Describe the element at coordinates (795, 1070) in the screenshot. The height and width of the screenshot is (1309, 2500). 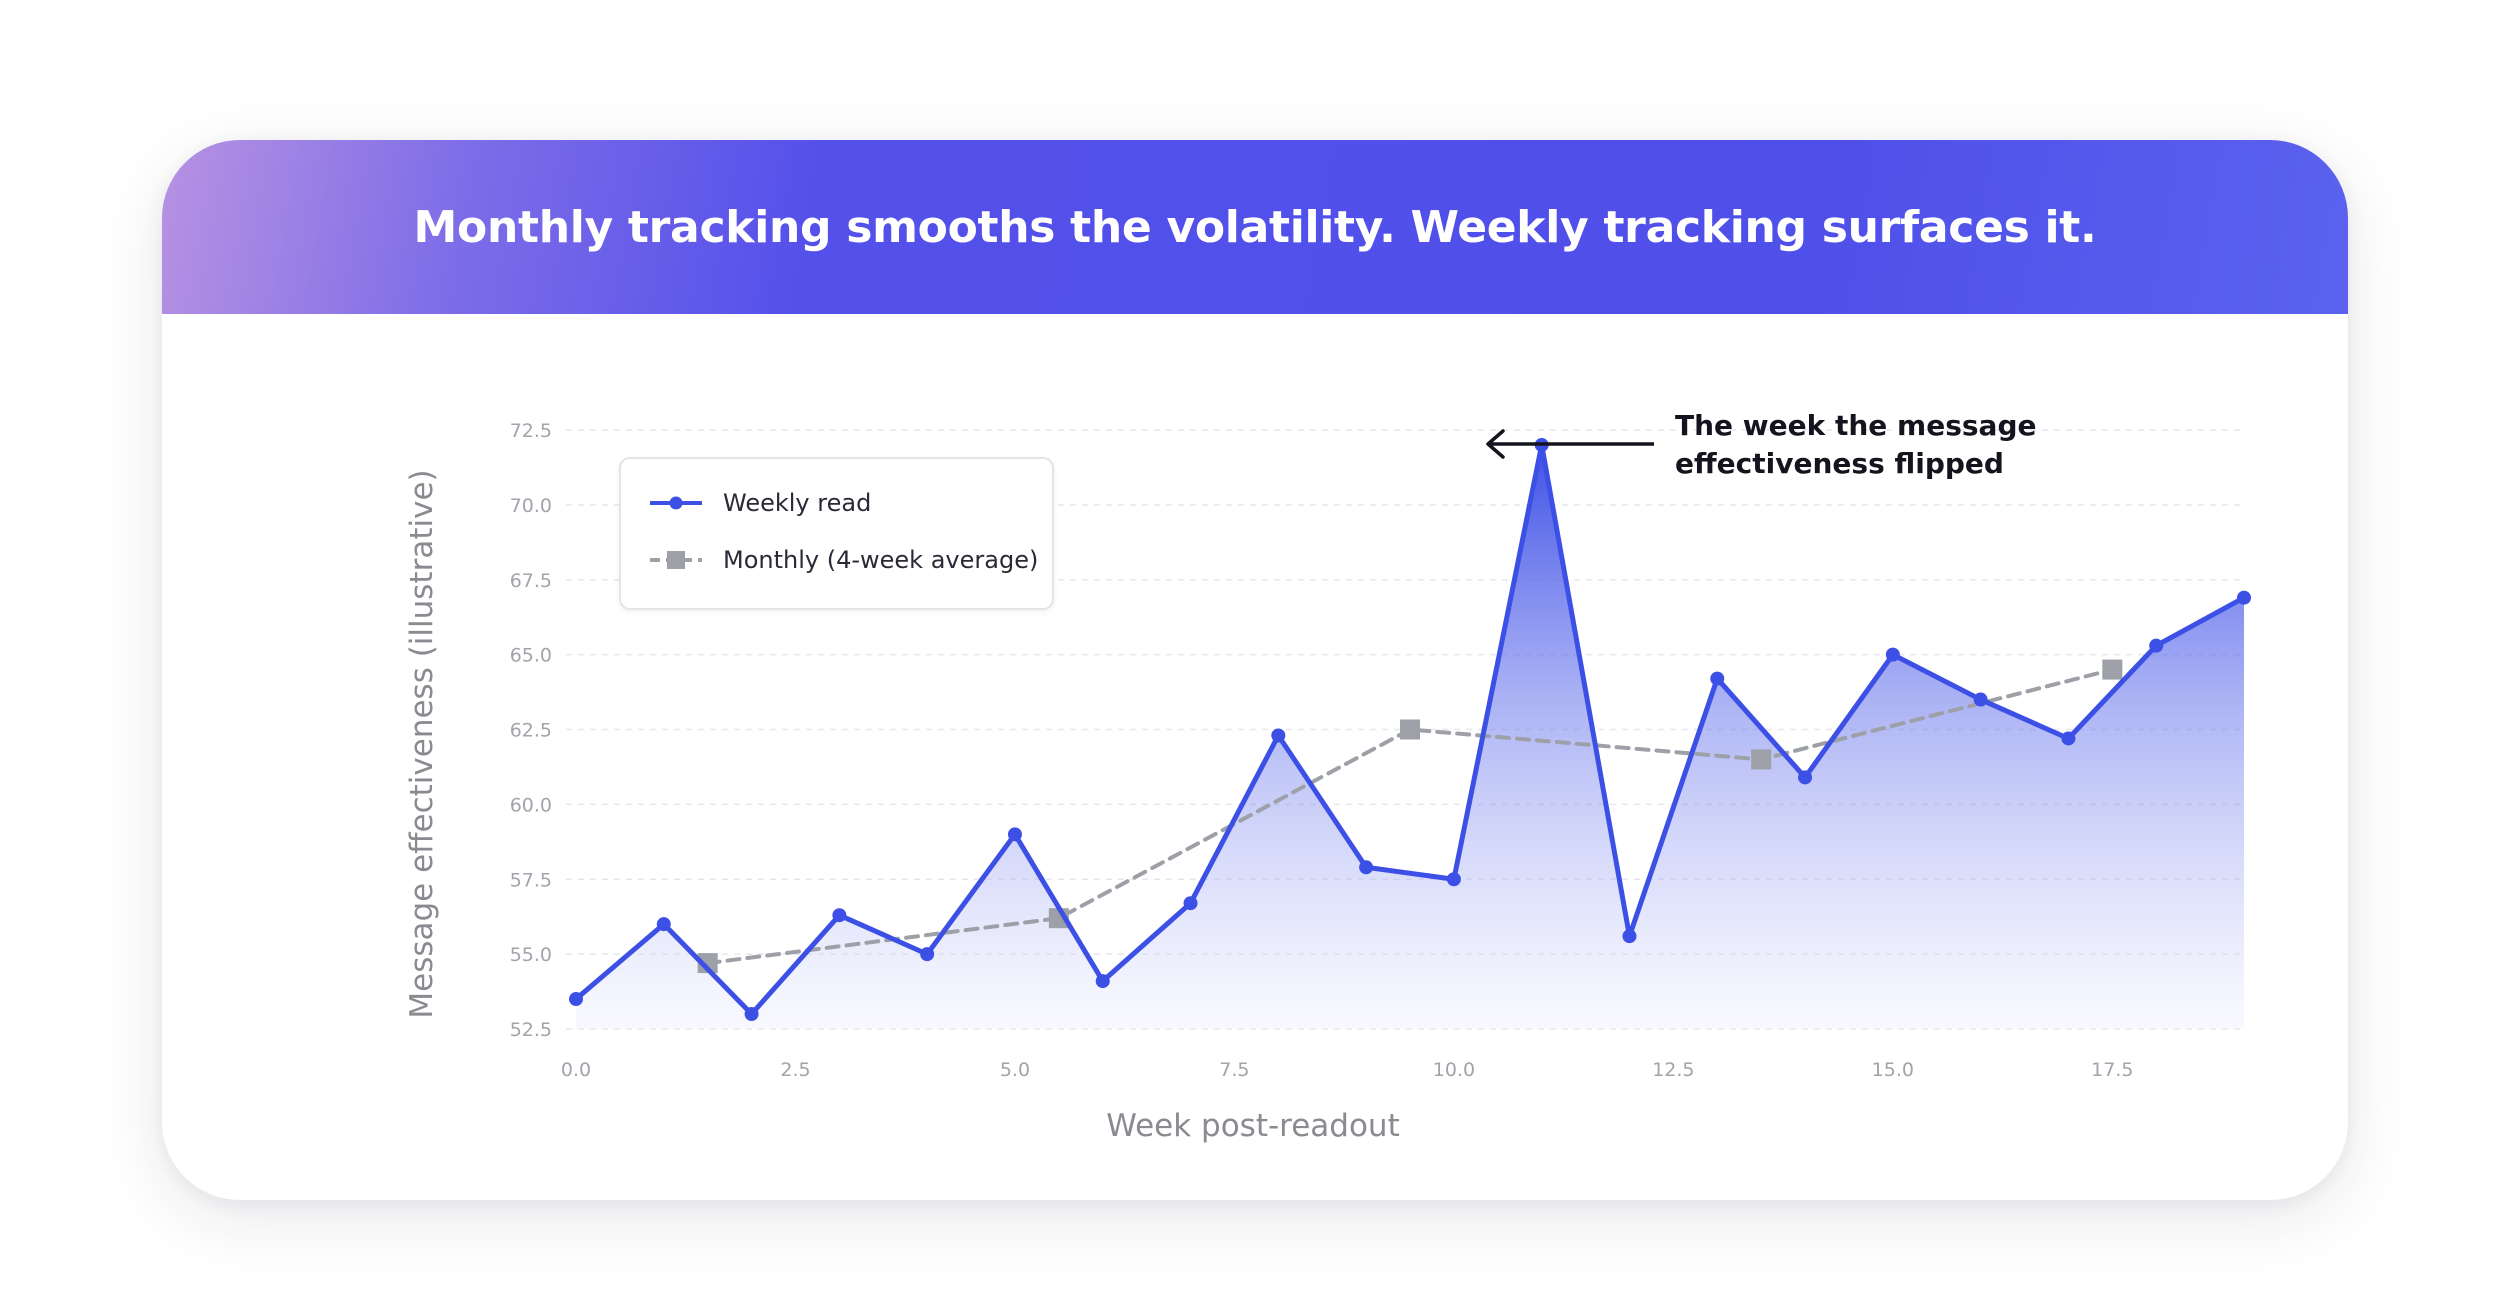
I see `x-tick-label: 2.5` at that location.